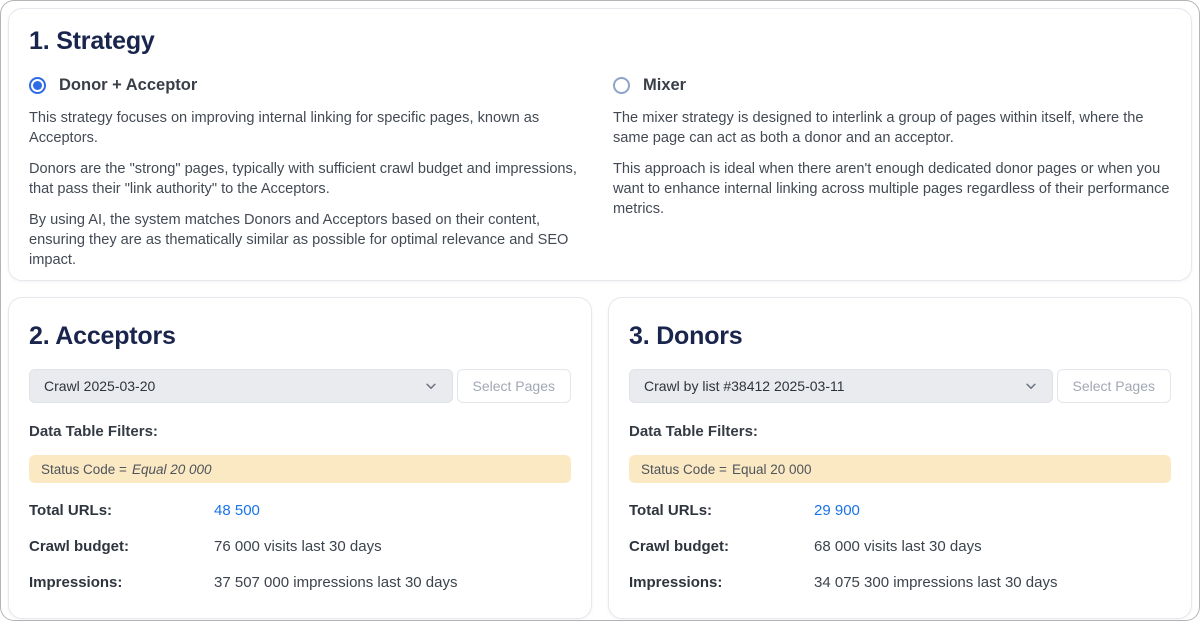 Image resolution: width=1200 pixels, height=621 pixels. Describe the element at coordinates (1113, 386) in the screenshot. I see `donors-select-pages-button: Select Pages` at that location.